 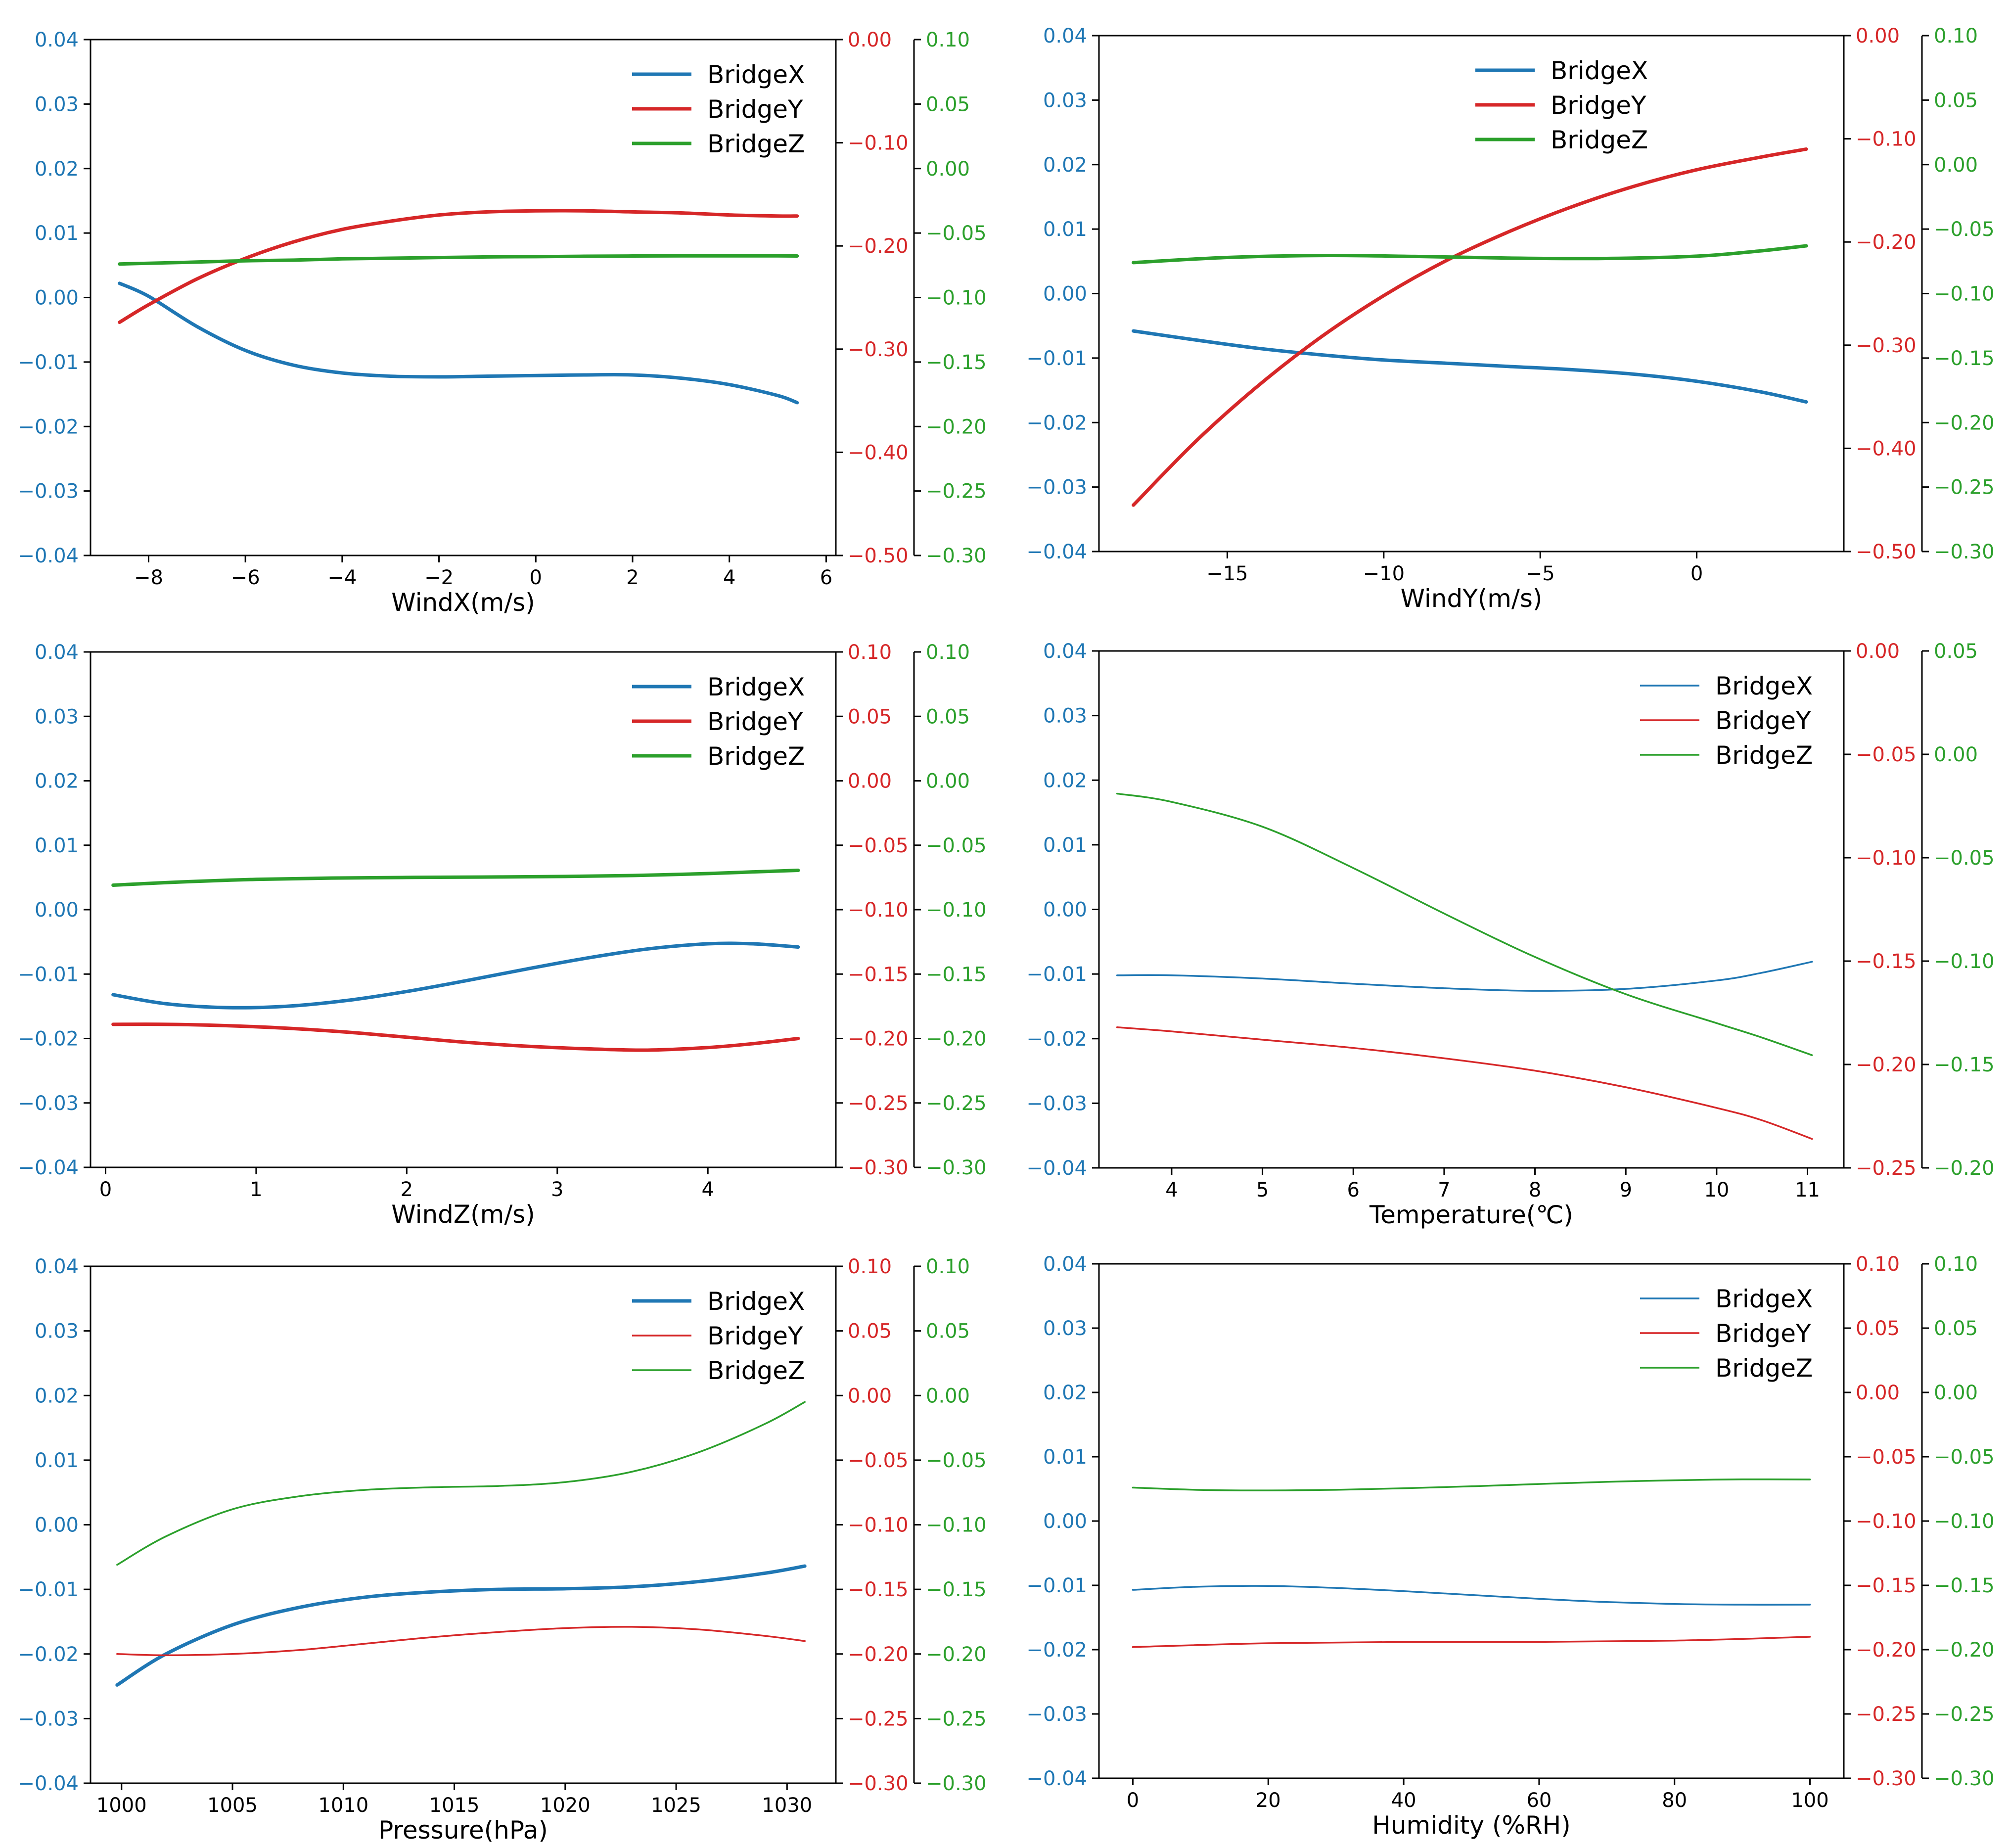 What do you see at coordinates (878, 1525) in the screenshot?
I see `y-tick-label-right1: −0.10` at bounding box center [878, 1525].